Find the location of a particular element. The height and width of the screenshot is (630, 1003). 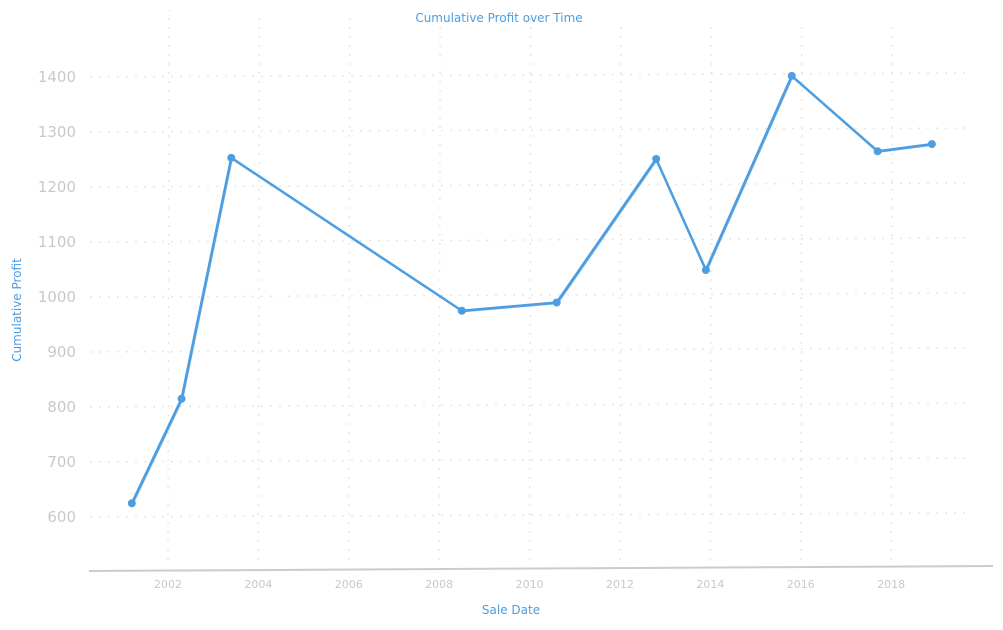

y-tick-label: 800 is located at coordinates (61, 407).